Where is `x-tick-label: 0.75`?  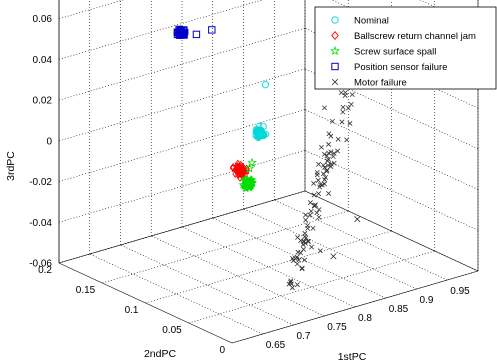
x-tick-label: 0.75 is located at coordinates (337, 327).